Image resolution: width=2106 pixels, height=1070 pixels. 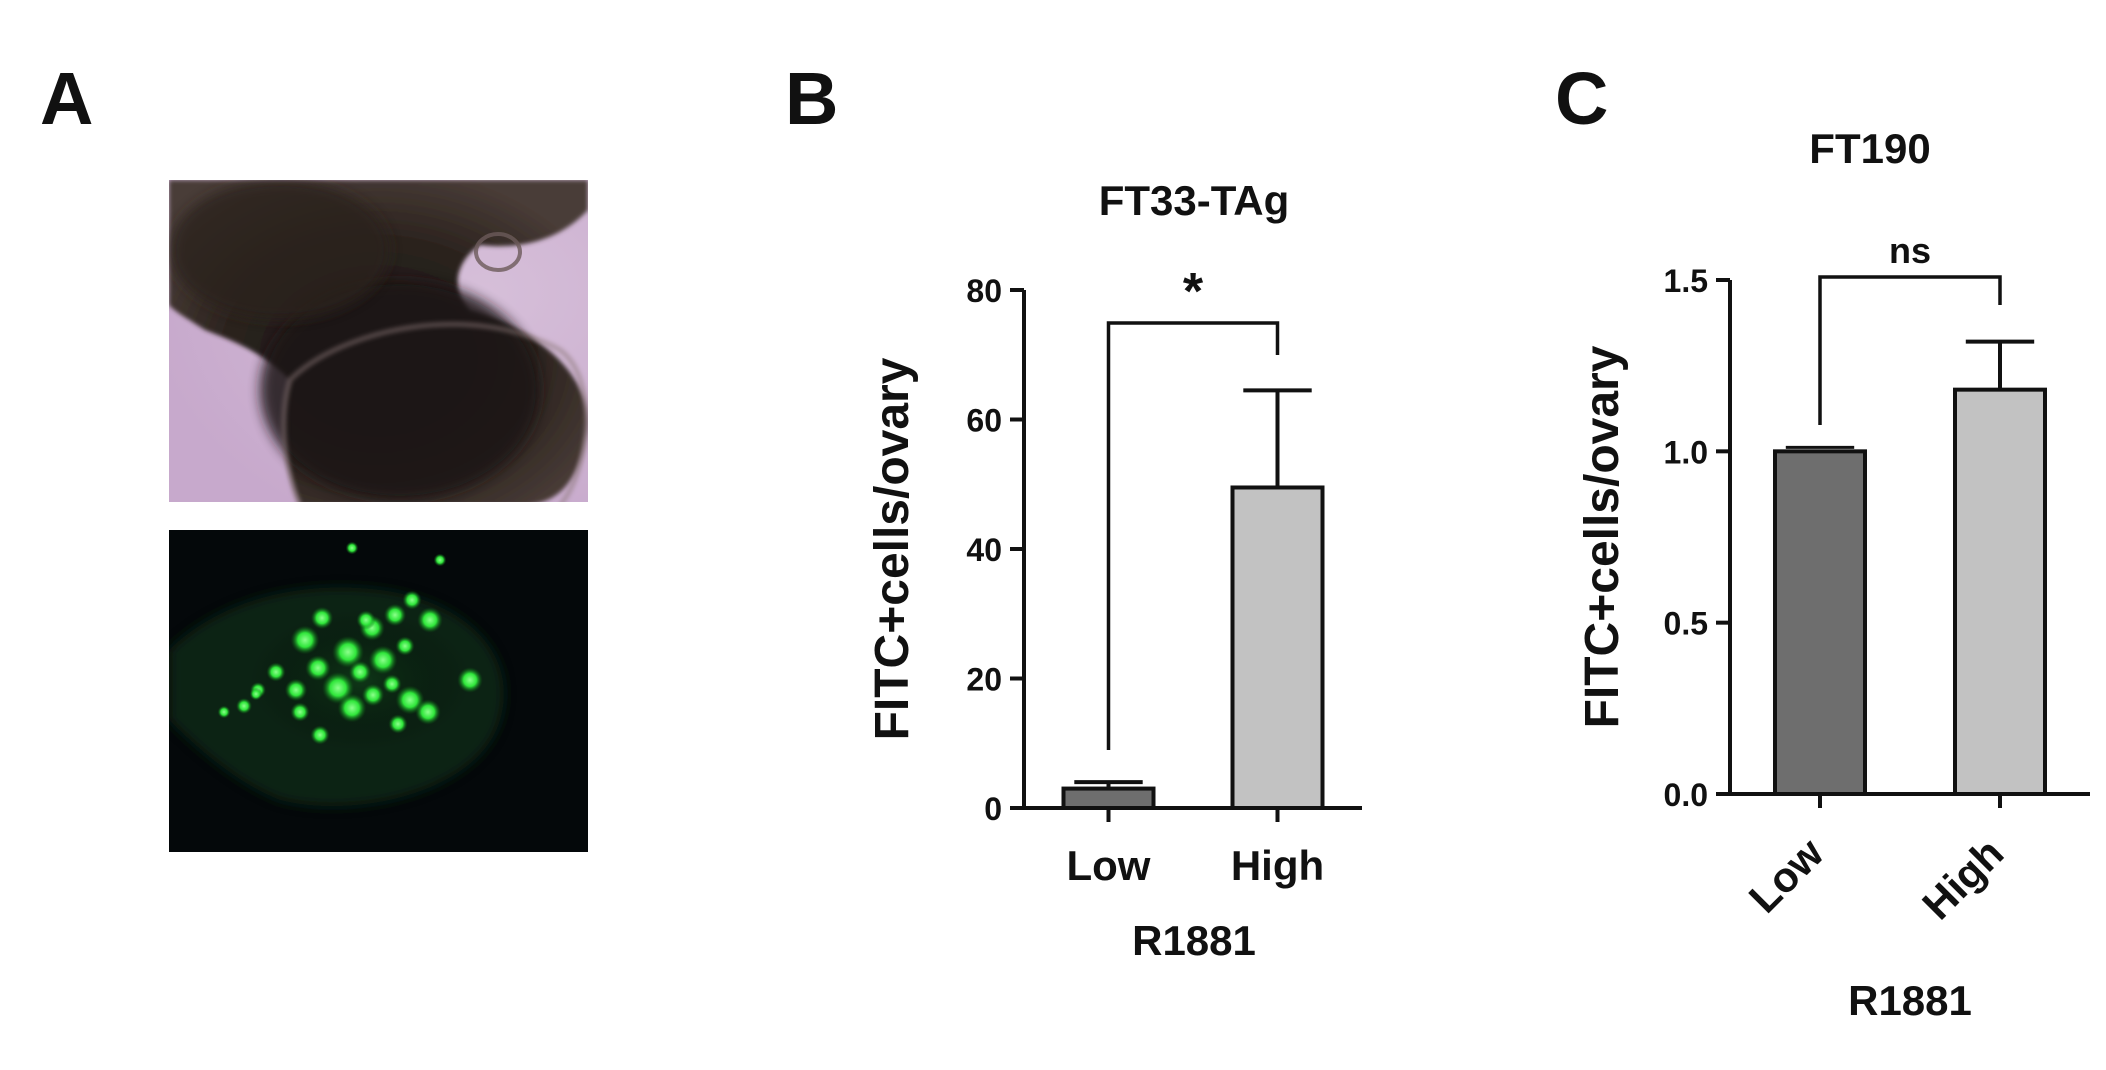 I want to click on significance-label: ns, so click(x=1910, y=250).